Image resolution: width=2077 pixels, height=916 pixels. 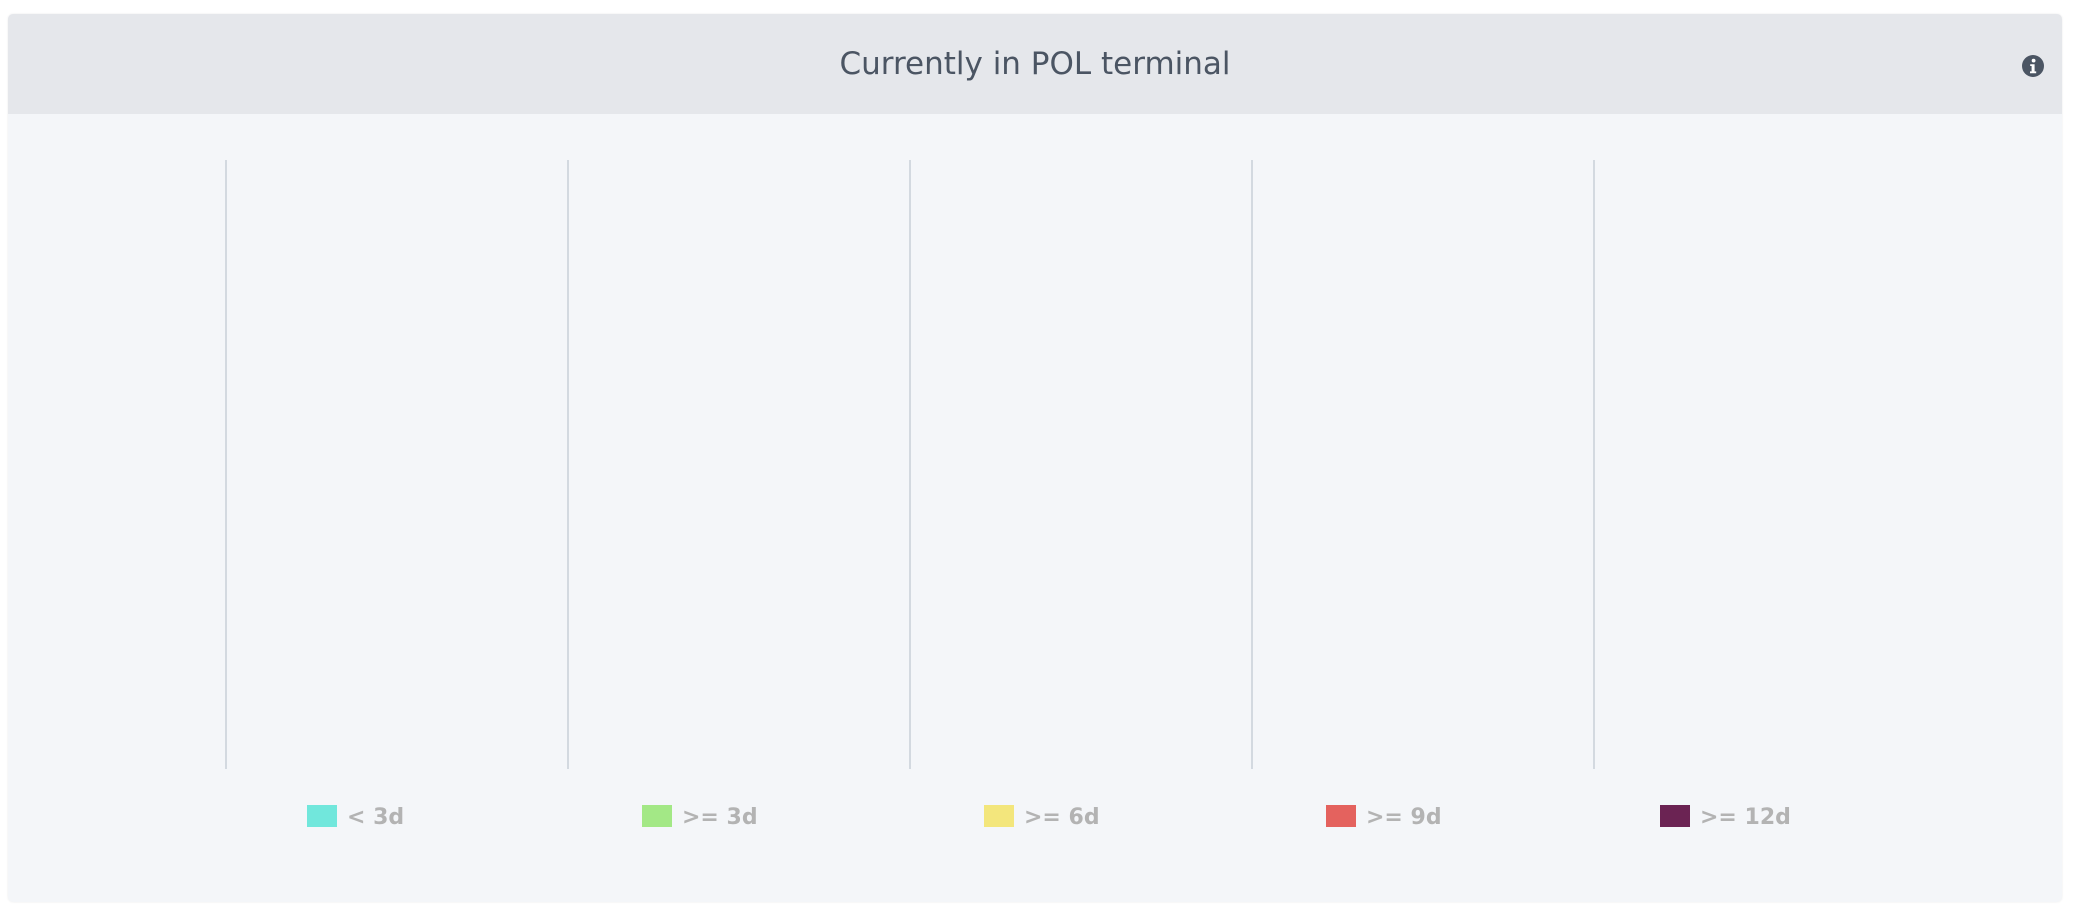 I want to click on legend-item: < 3d, so click(x=355, y=817).